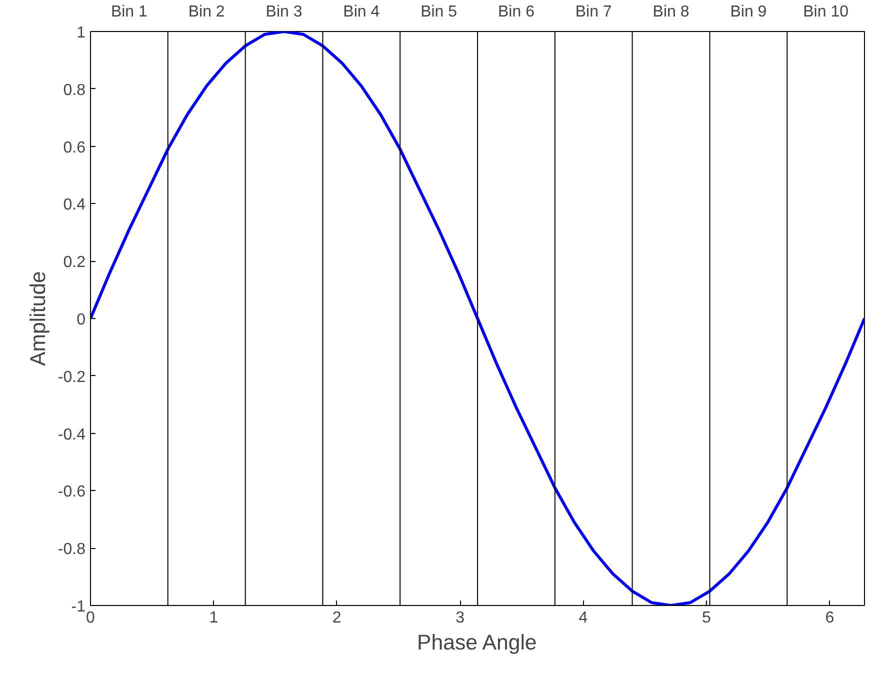 The image size is (884, 675). What do you see at coordinates (129, 12) in the screenshot?
I see `text: Bin 1` at bounding box center [129, 12].